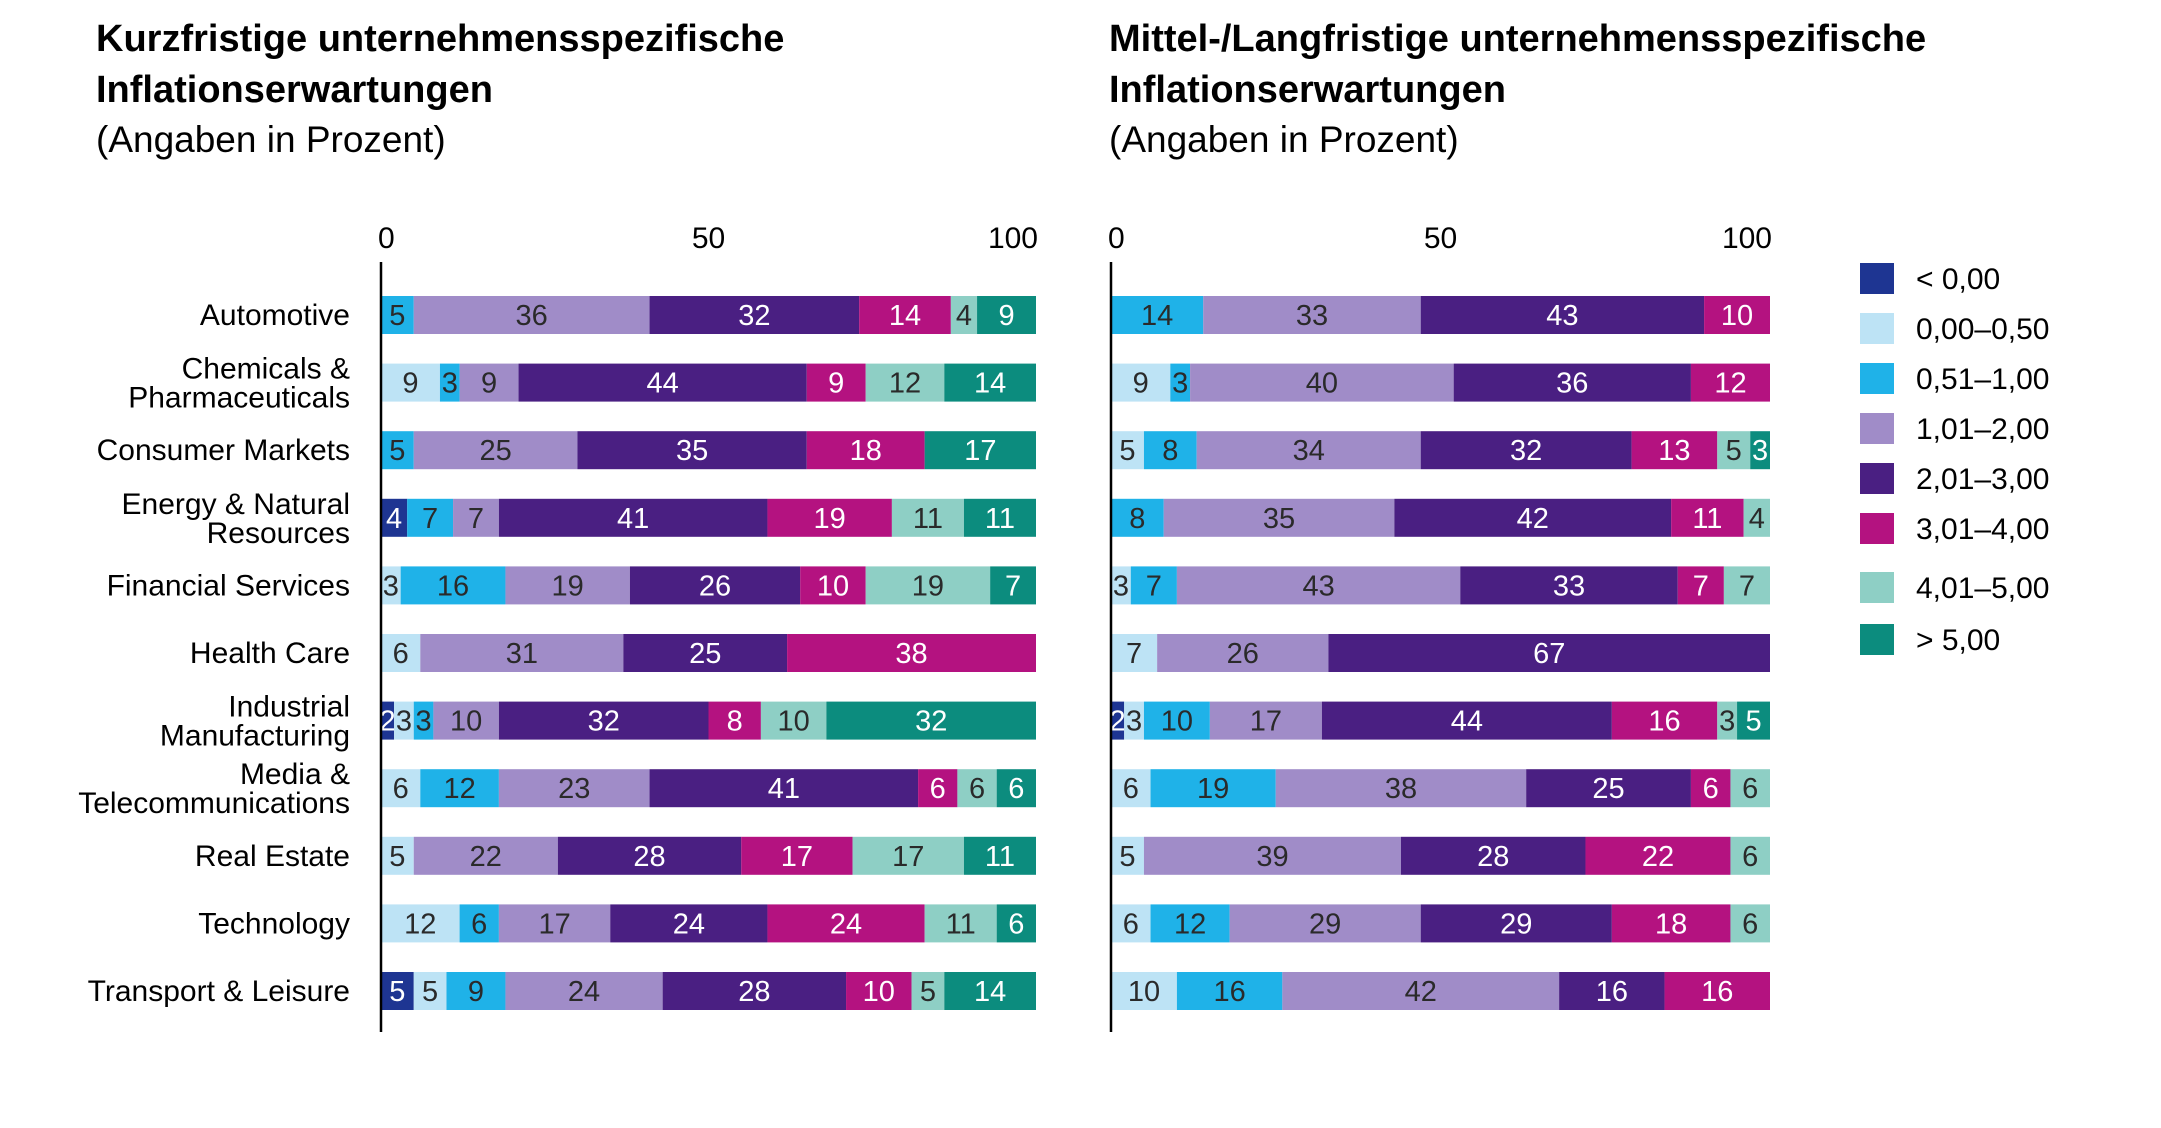 This screenshot has width=2161, height=1128. What do you see at coordinates (1674, 451) in the screenshot?
I see `data-label: 13` at bounding box center [1674, 451].